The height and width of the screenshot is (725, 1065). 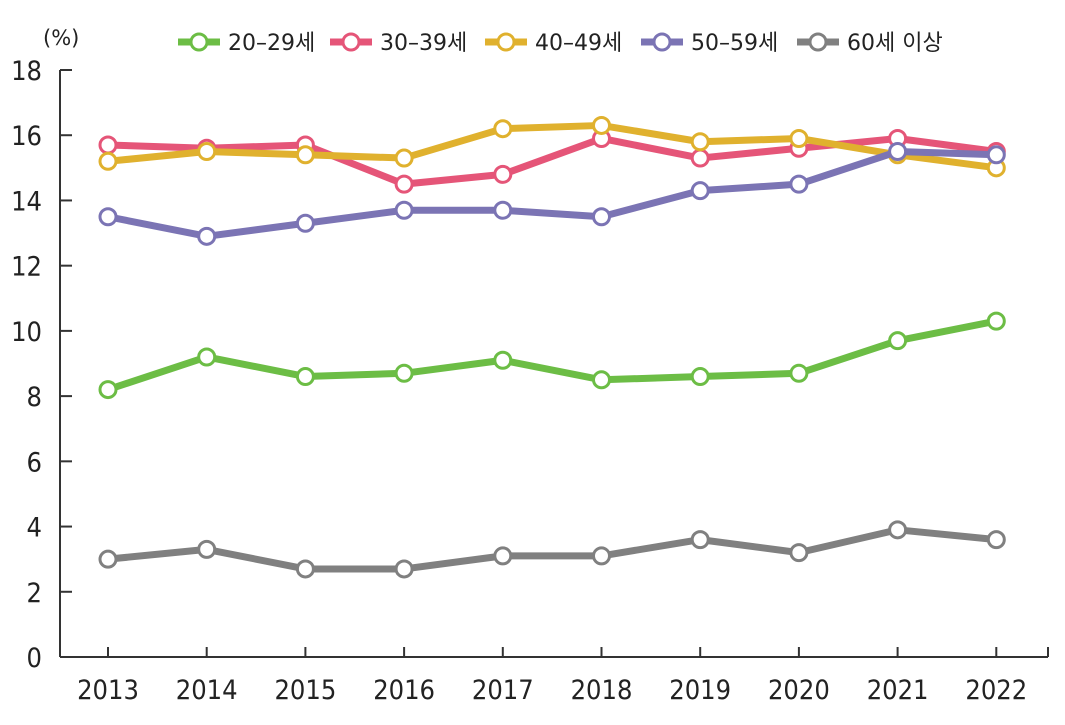 What do you see at coordinates (34, 593) in the screenshot?
I see `y-tick-label: 2` at bounding box center [34, 593].